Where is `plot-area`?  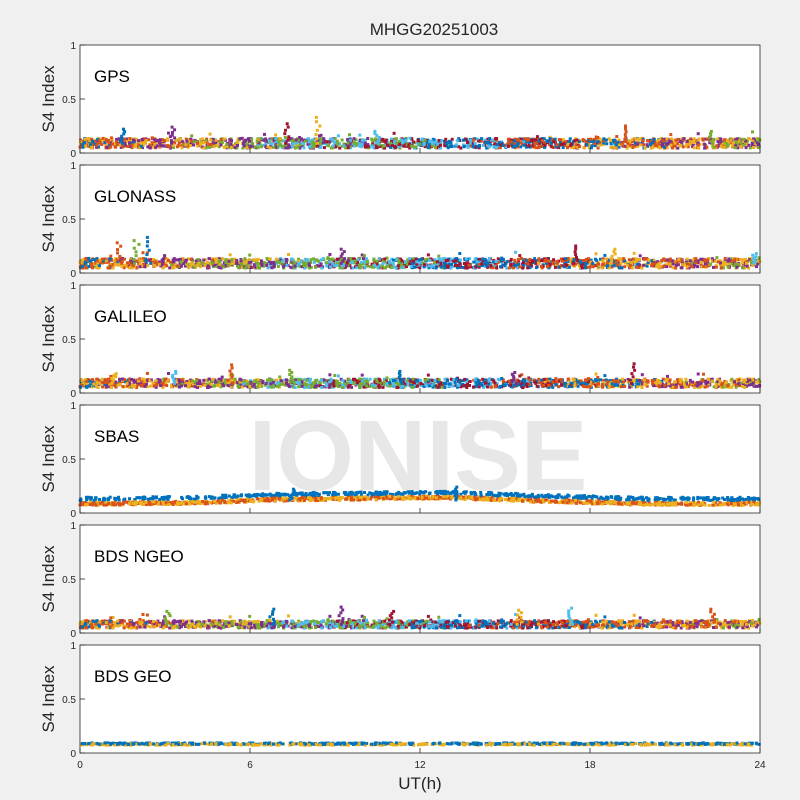 plot-area is located at coordinates (420, 99).